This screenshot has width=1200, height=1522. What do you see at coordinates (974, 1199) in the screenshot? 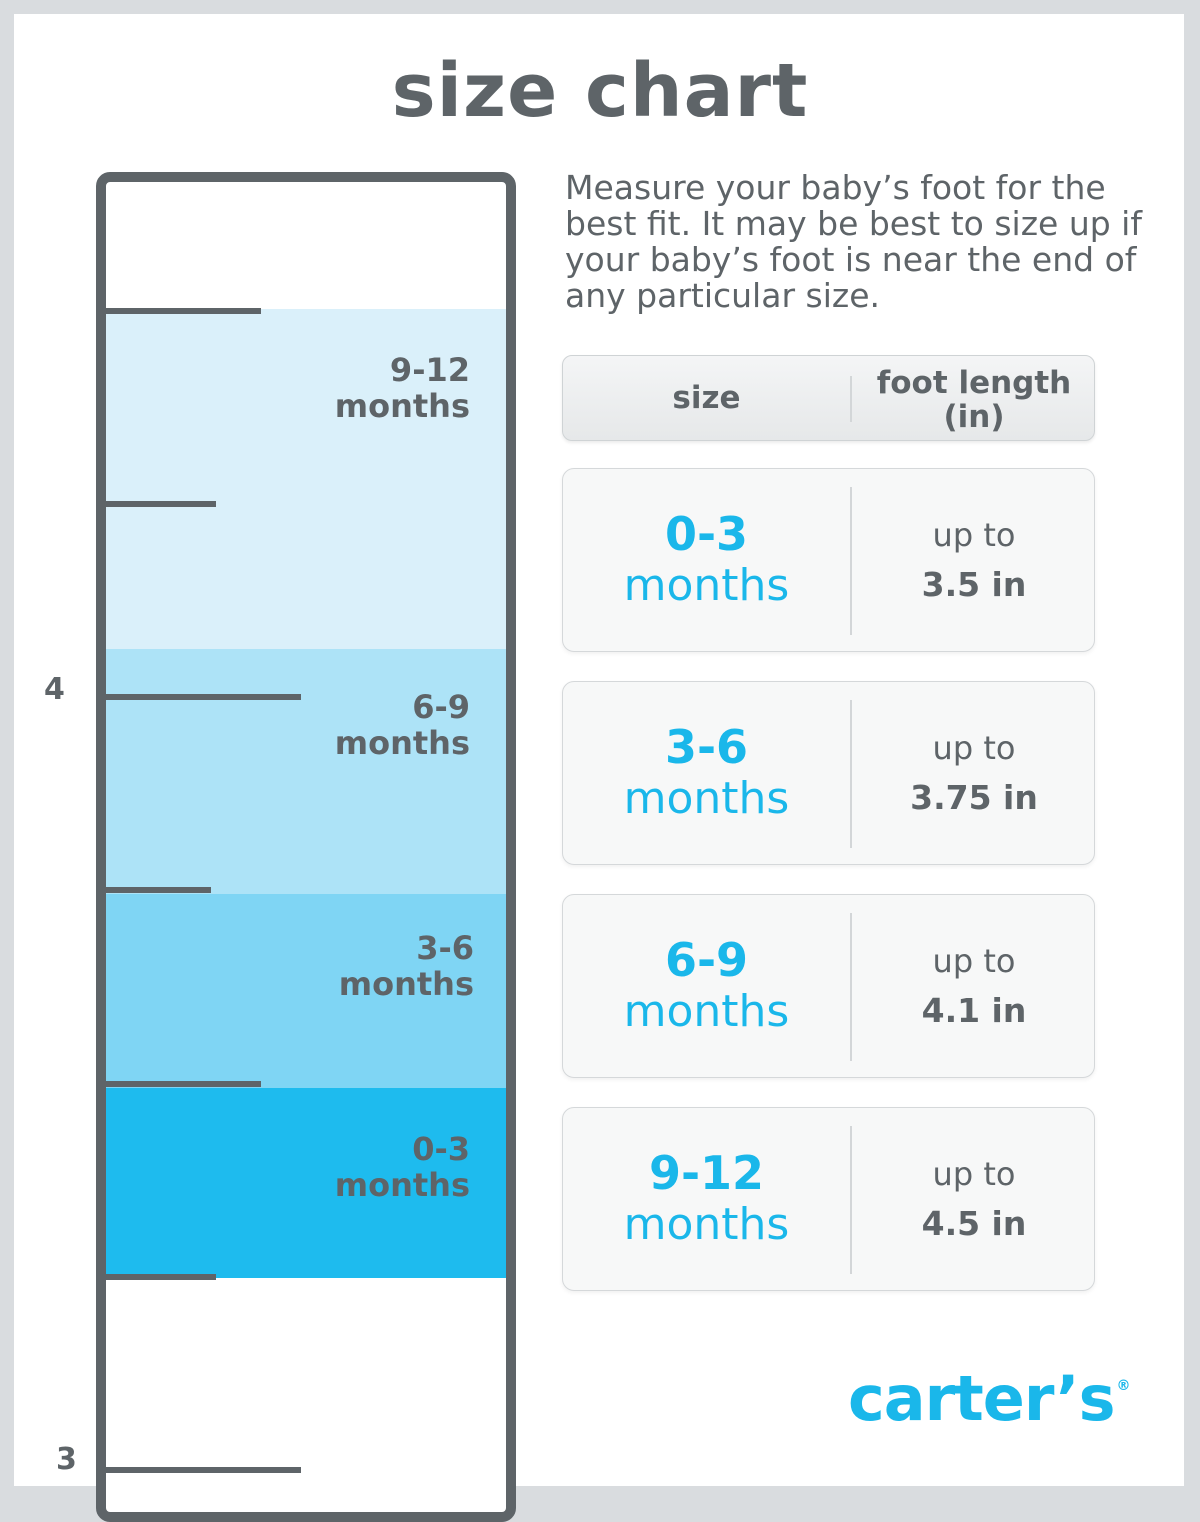
I see `foot-length-cell: up to 4.5 in` at bounding box center [974, 1199].